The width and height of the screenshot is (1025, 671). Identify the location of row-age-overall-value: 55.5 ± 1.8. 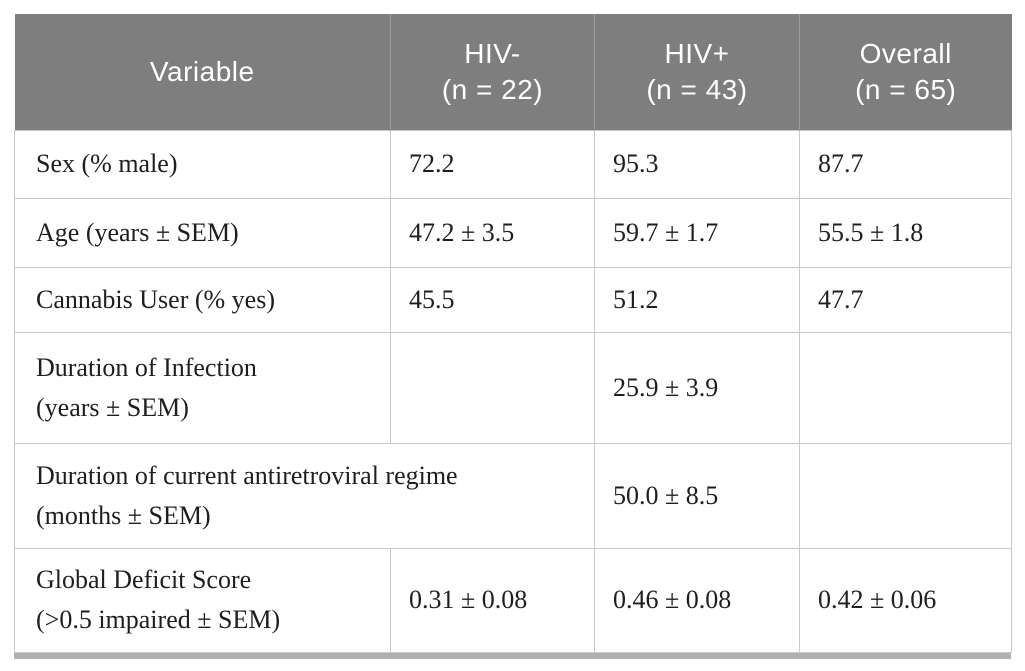
(905, 232).